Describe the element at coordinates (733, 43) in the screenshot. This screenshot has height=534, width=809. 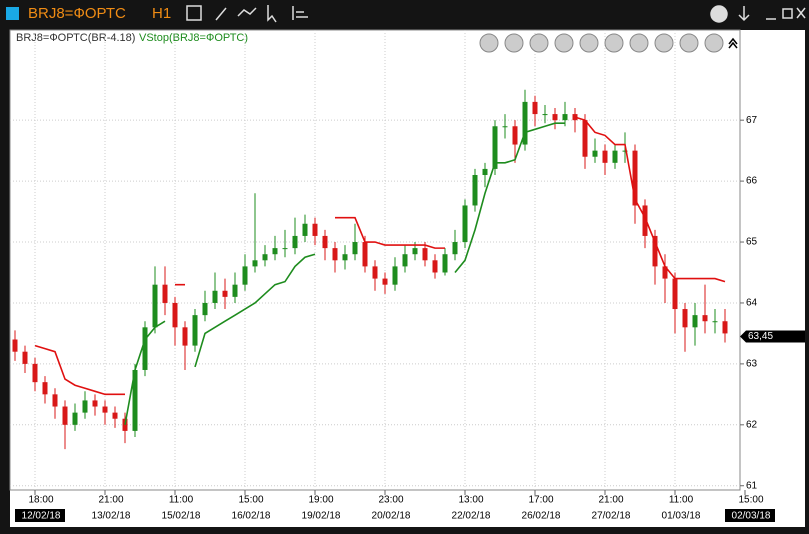
I see `collapse` at that location.